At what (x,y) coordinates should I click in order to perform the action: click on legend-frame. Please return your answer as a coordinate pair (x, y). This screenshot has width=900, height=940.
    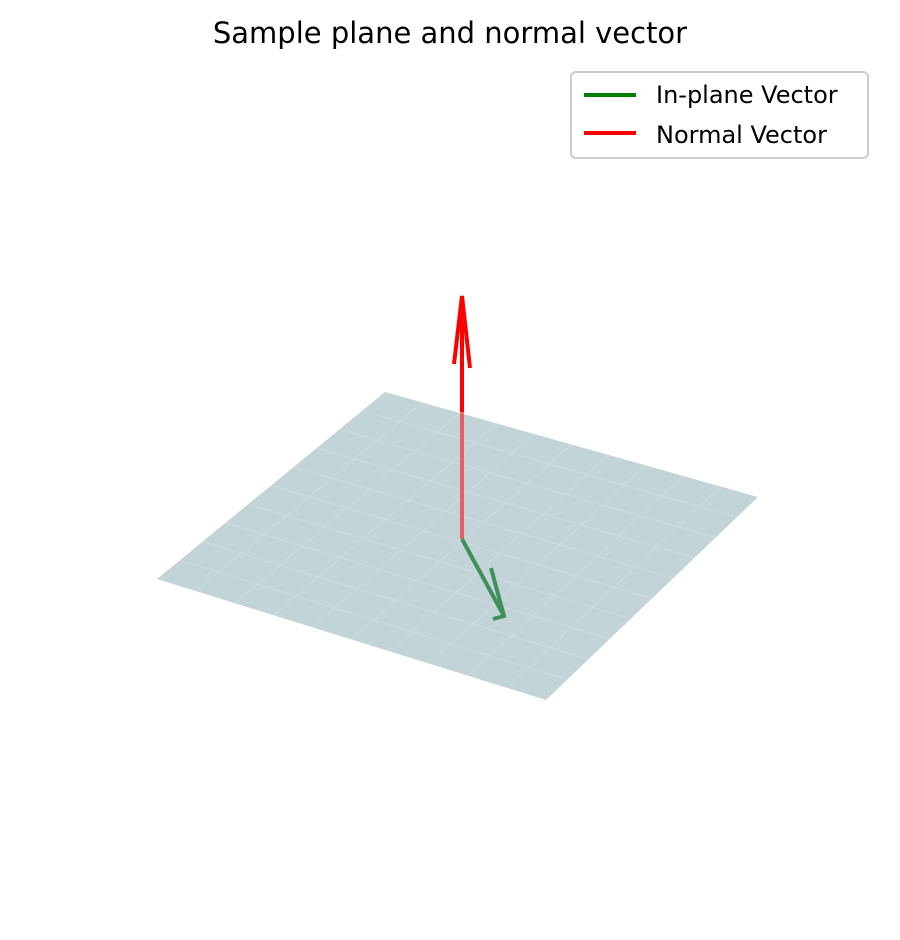
    Looking at the image, I should click on (719, 115).